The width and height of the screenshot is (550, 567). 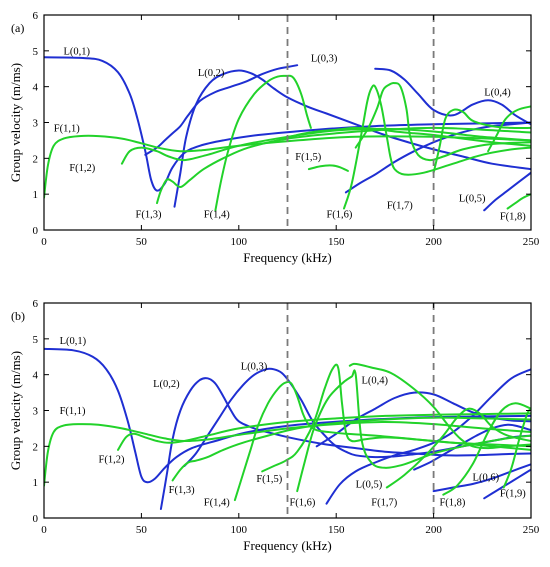 What do you see at coordinates (18, 316) in the screenshot?
I see `panel-tag: (b)` at bounding box center [18, 316].